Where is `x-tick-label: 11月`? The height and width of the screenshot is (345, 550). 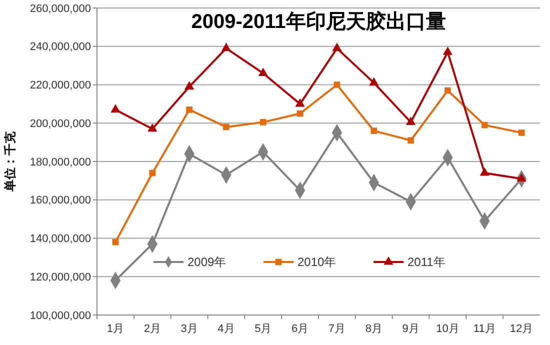
x-tick-label: 11月 is located at coordinates (484, 329).